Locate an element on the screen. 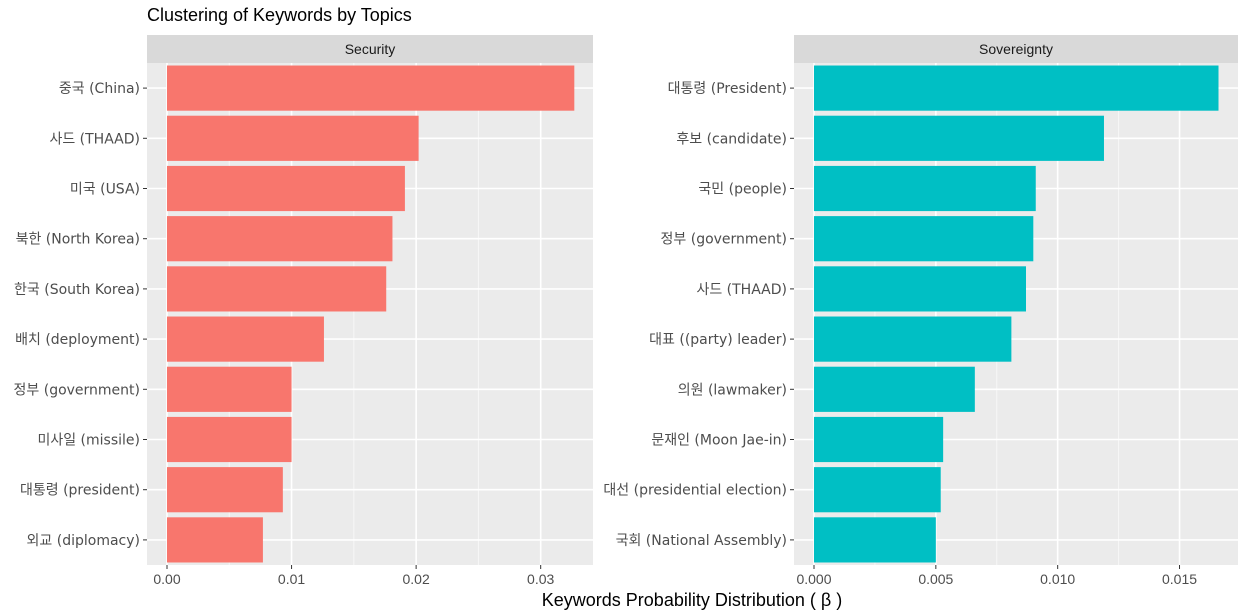 The width and height of the screenshot is (1238, 612). strip-security is located at coordinates (370, 49).